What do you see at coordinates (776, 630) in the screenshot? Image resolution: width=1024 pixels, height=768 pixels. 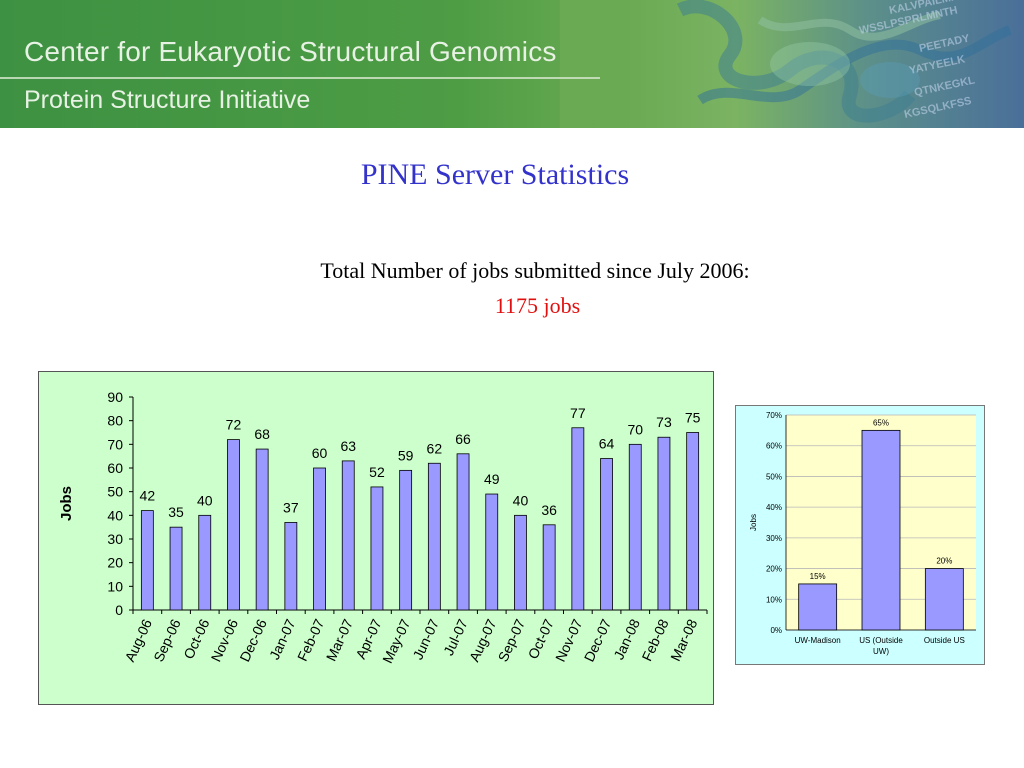 I see `y-tick-label: 0%` at bounding box center [776, 630].